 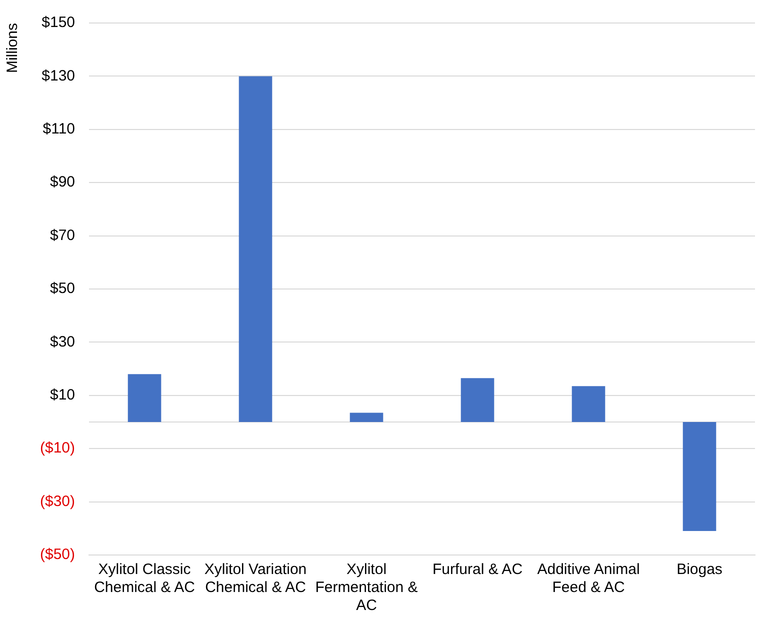 What do you see at coordinates (63, 341) in the screenshot?
I see `y-tick-label: $30` at bounding box center [63, 341].